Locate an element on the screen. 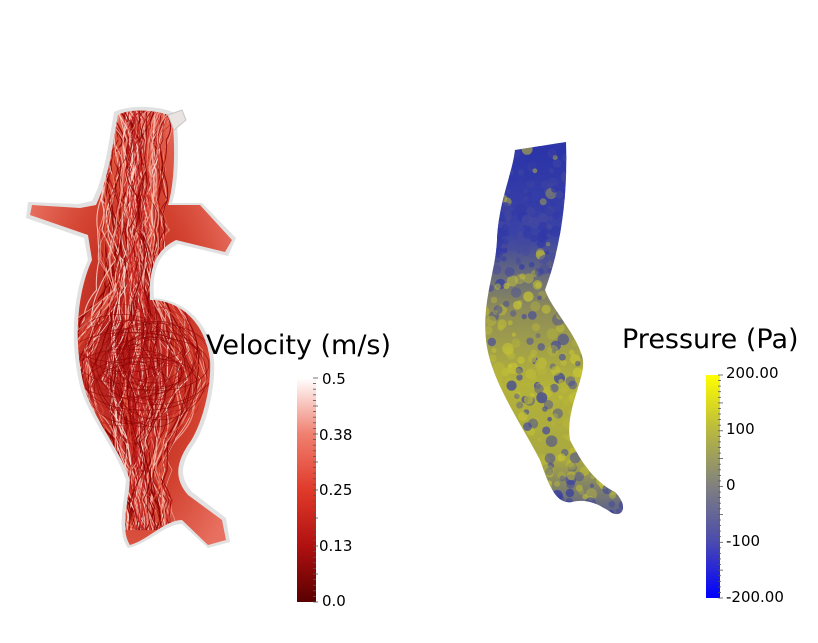 The height and width of the screenshot is (643, 818). velocity-legend-title: Velocity (m/s) is located at coordinates (299, 345).